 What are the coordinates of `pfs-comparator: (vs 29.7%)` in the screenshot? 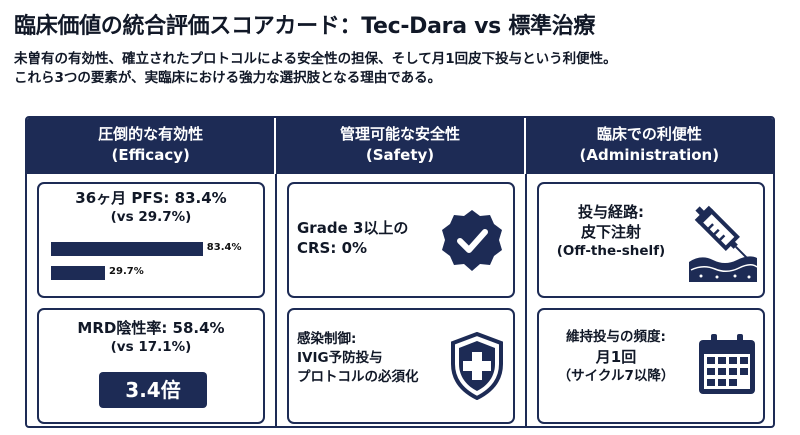 It's located at (151, 217).